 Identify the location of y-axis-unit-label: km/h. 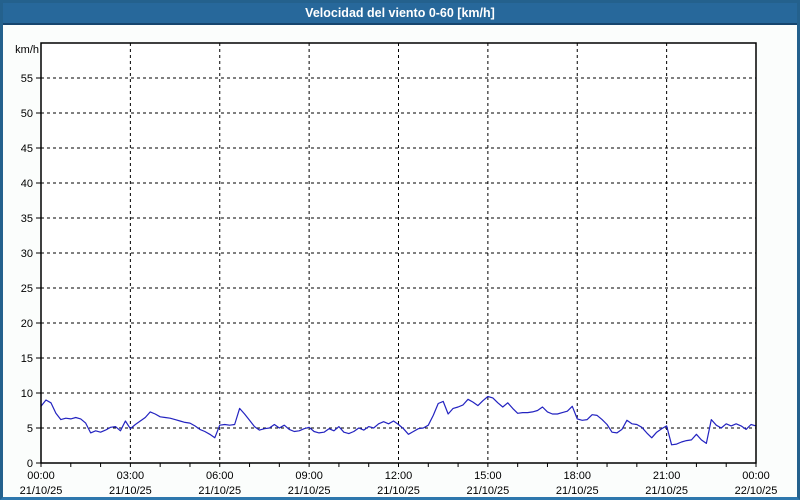
(27, 50).